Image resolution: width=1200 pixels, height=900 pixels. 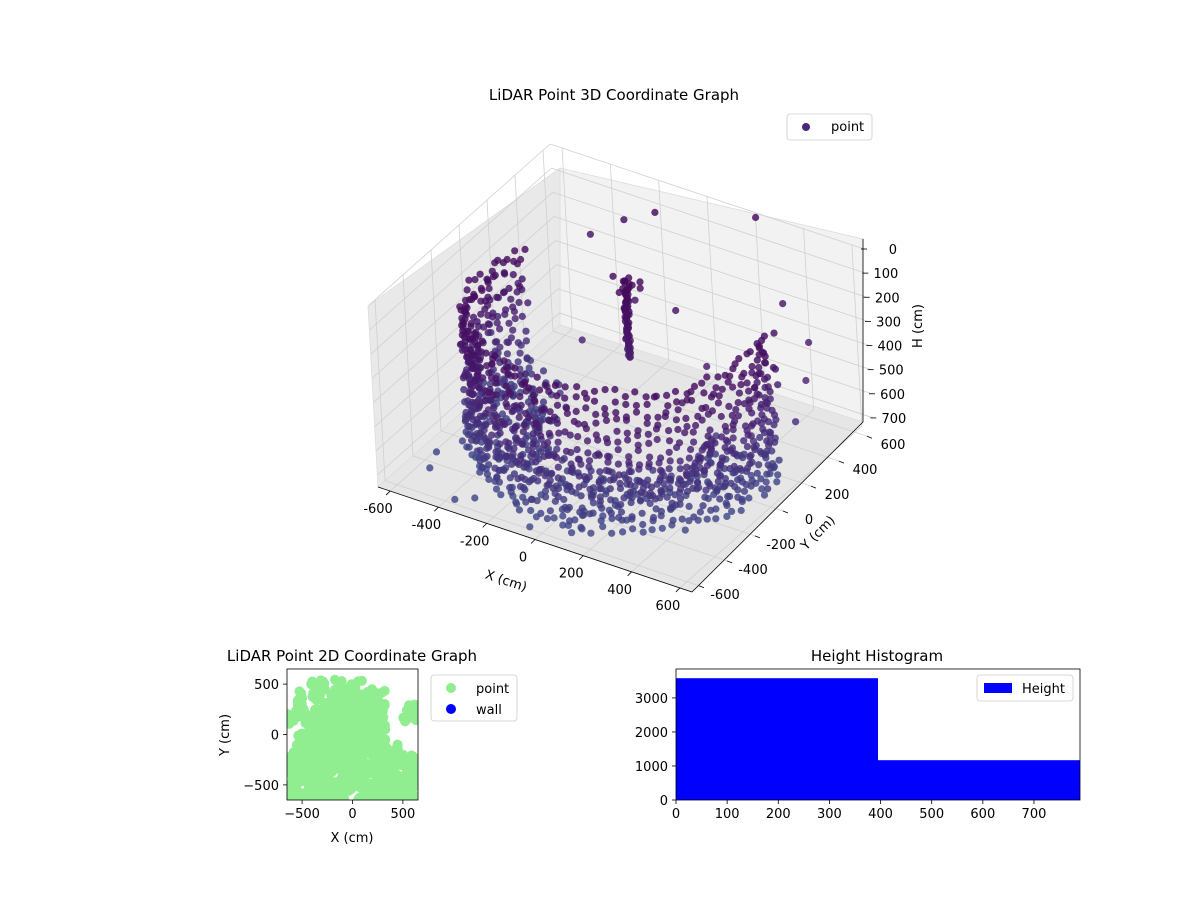 I want to click on x-tick-label-histogram: 0, so click(x=676, y=814).